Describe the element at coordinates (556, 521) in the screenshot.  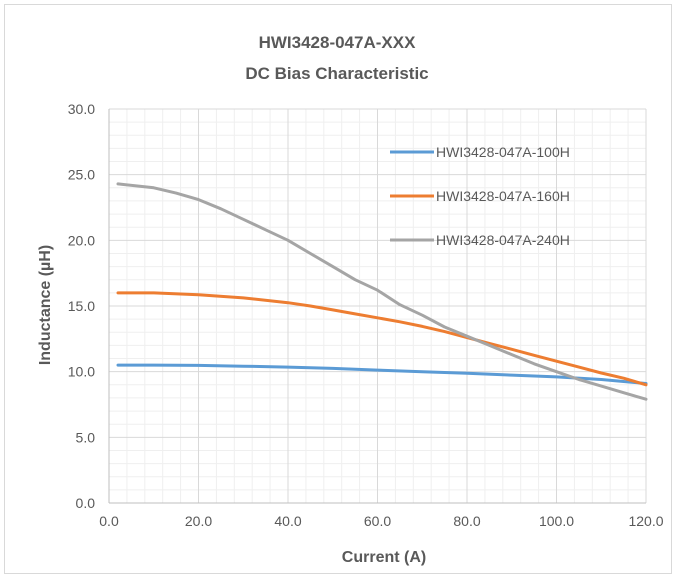
I see `x-tick-label: 100.0` at that location.